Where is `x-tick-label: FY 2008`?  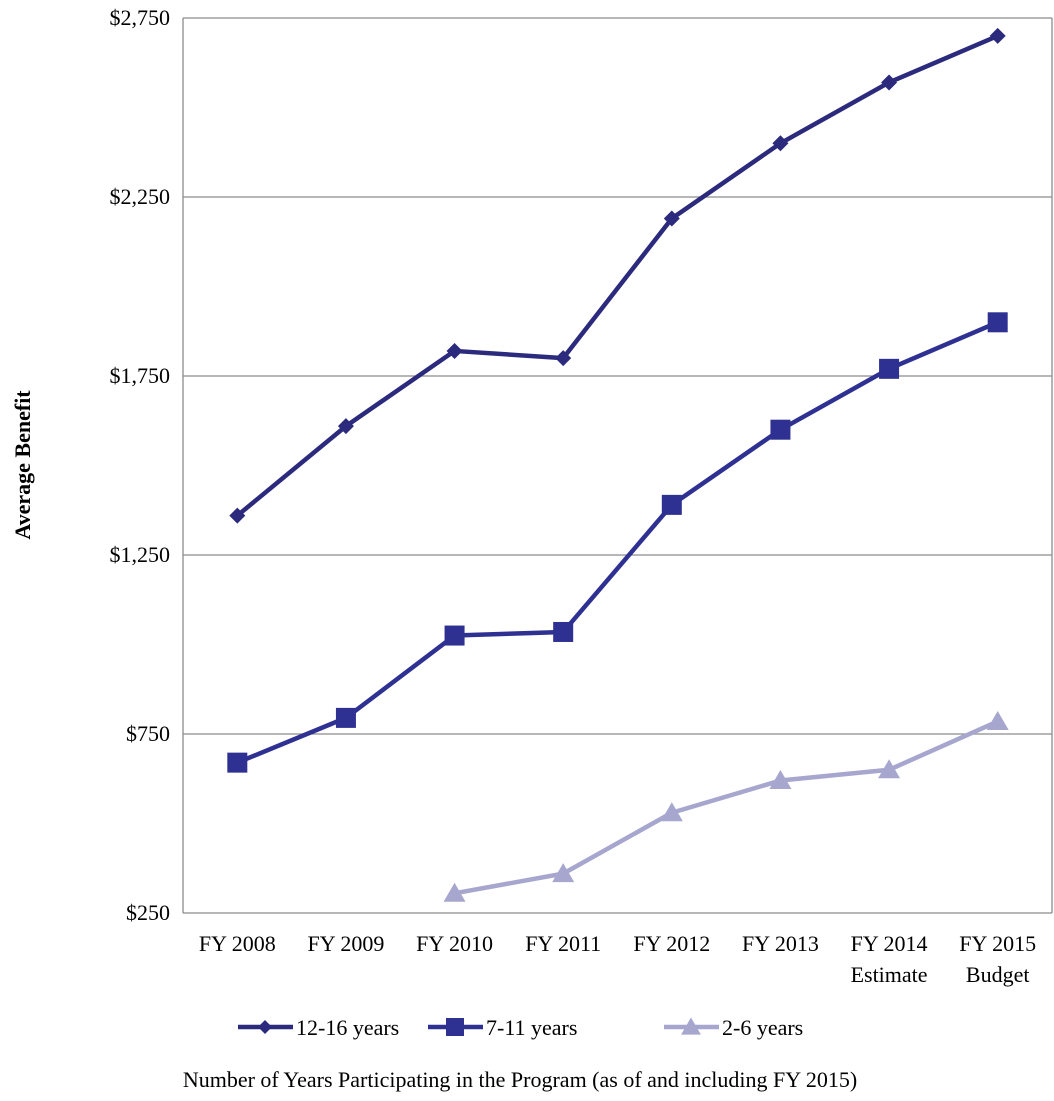
x-tick-label: FY 2008 is located at coordinates (237, 943).